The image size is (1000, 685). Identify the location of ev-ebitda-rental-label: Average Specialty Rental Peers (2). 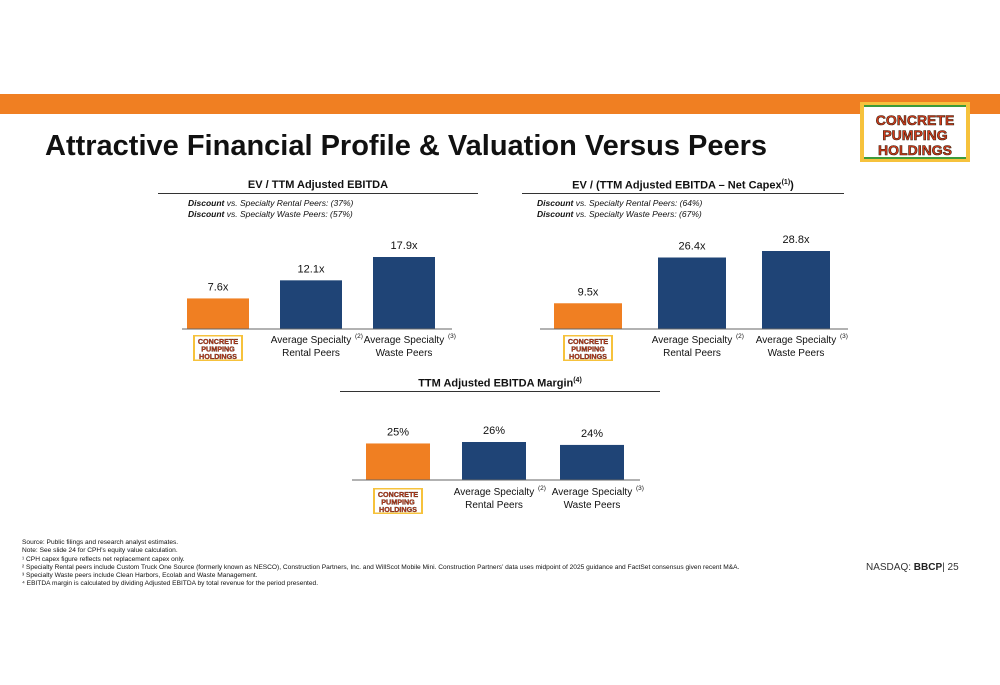
(317, 346).